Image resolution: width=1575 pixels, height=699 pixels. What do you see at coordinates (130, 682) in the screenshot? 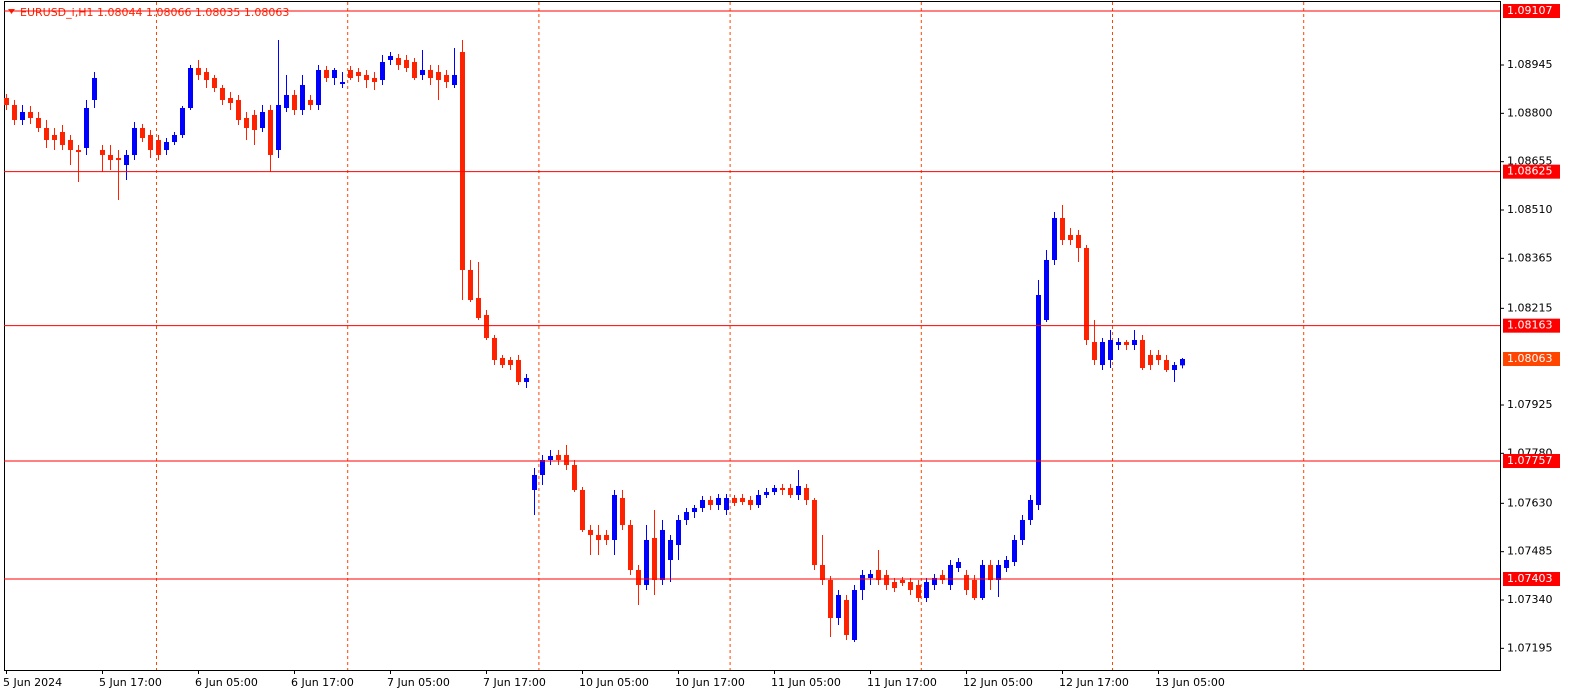
I see `x-tick-label: 5 Jun 17:00` at bounding box center [130, 682].